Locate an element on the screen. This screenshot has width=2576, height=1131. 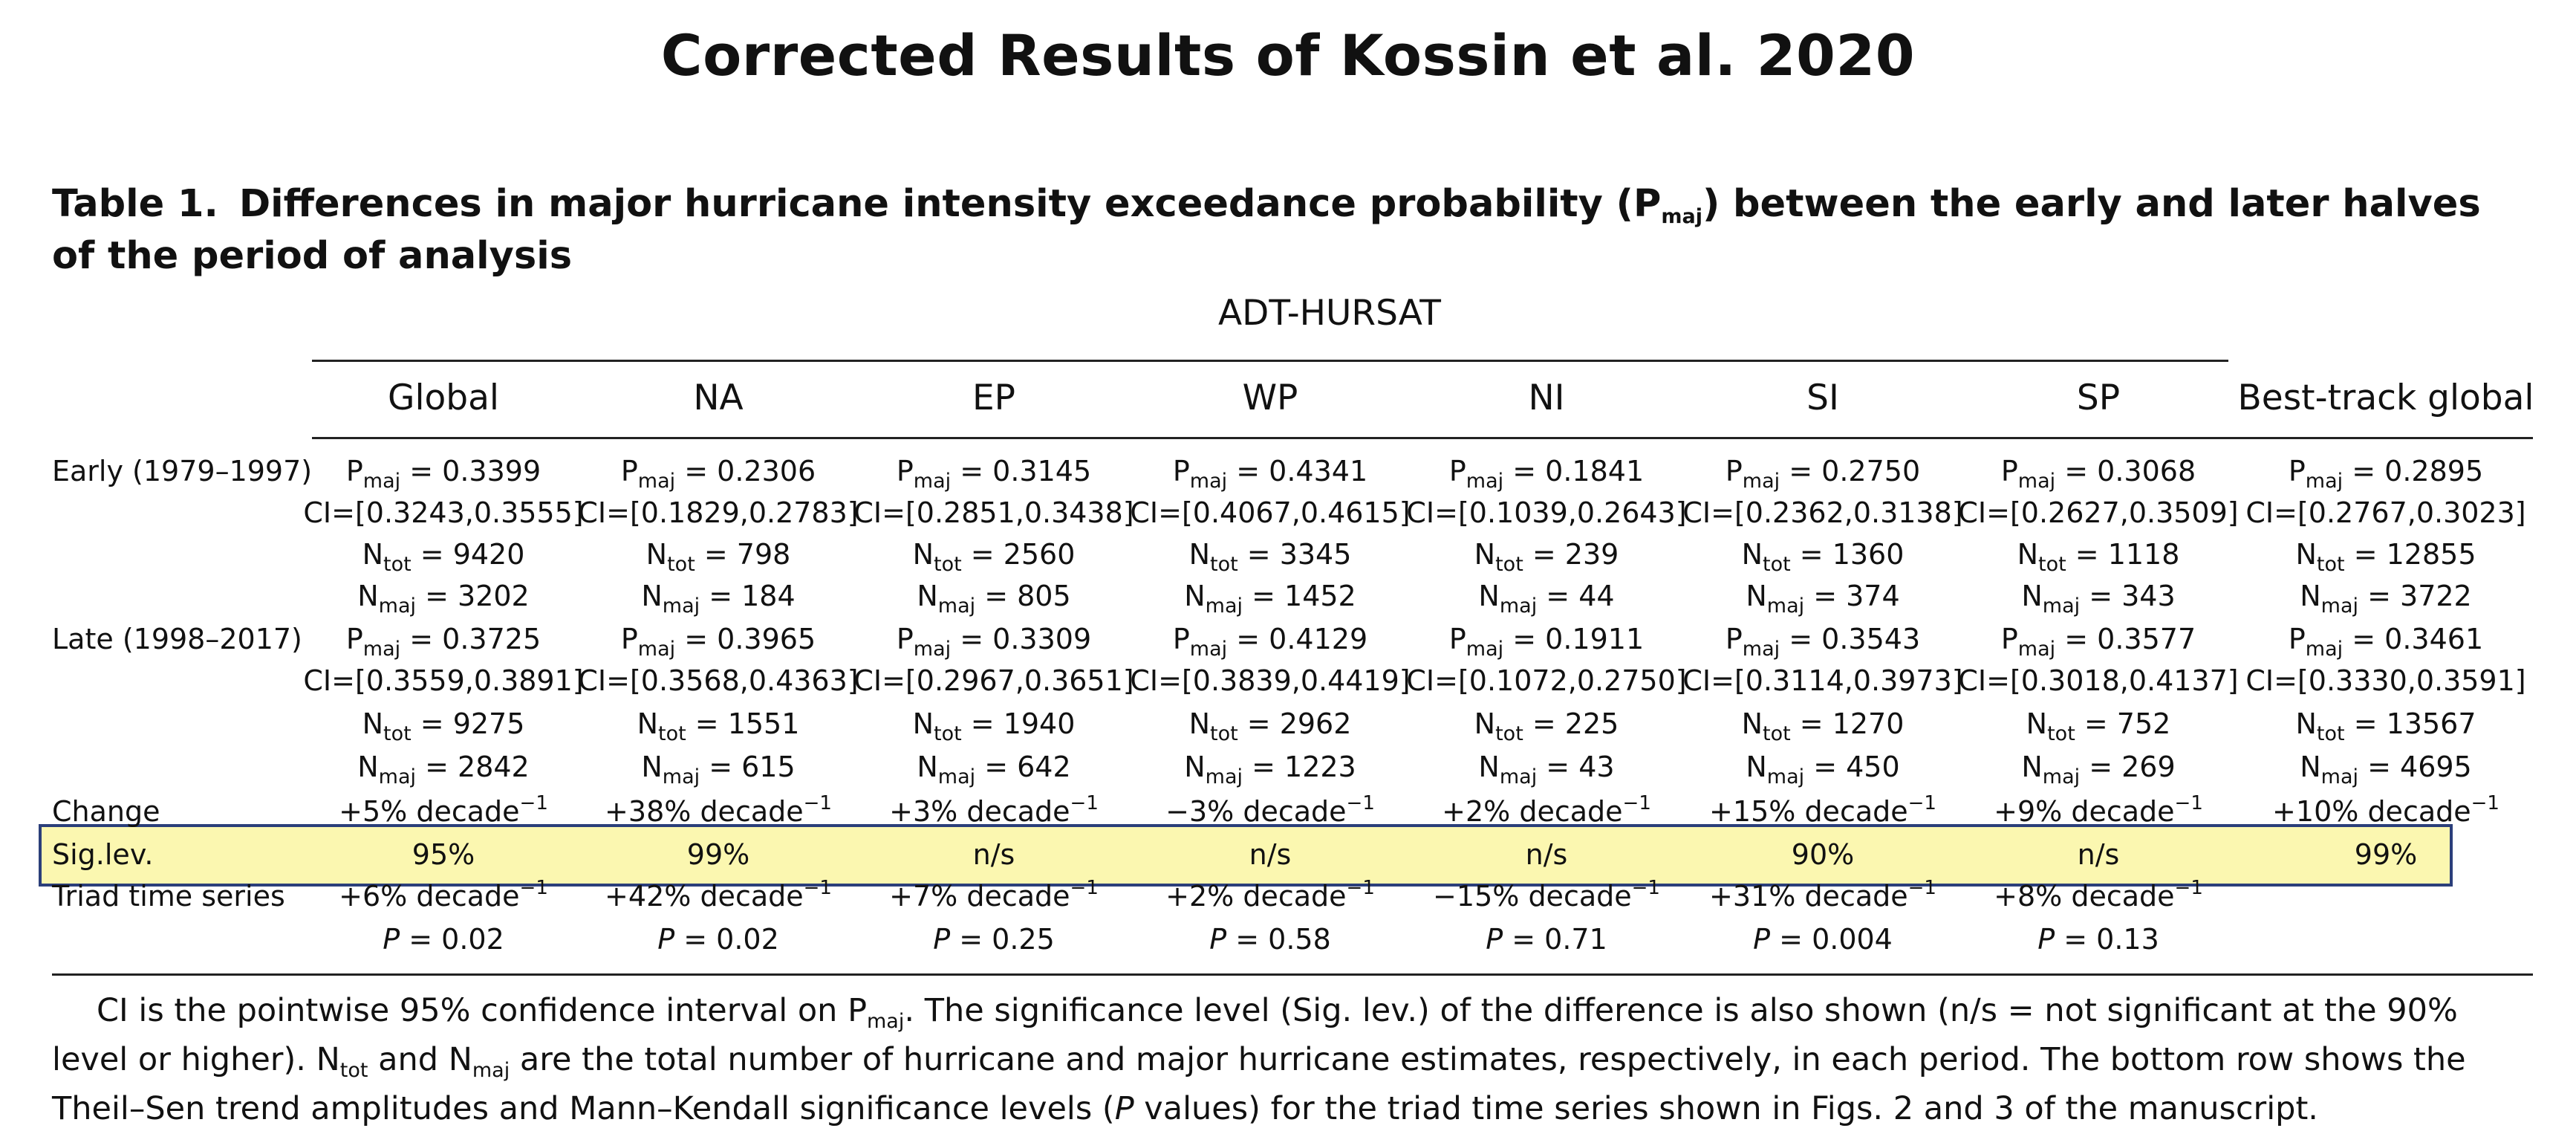
nmaj-value: 2842 is located at coordinates (494, 767).